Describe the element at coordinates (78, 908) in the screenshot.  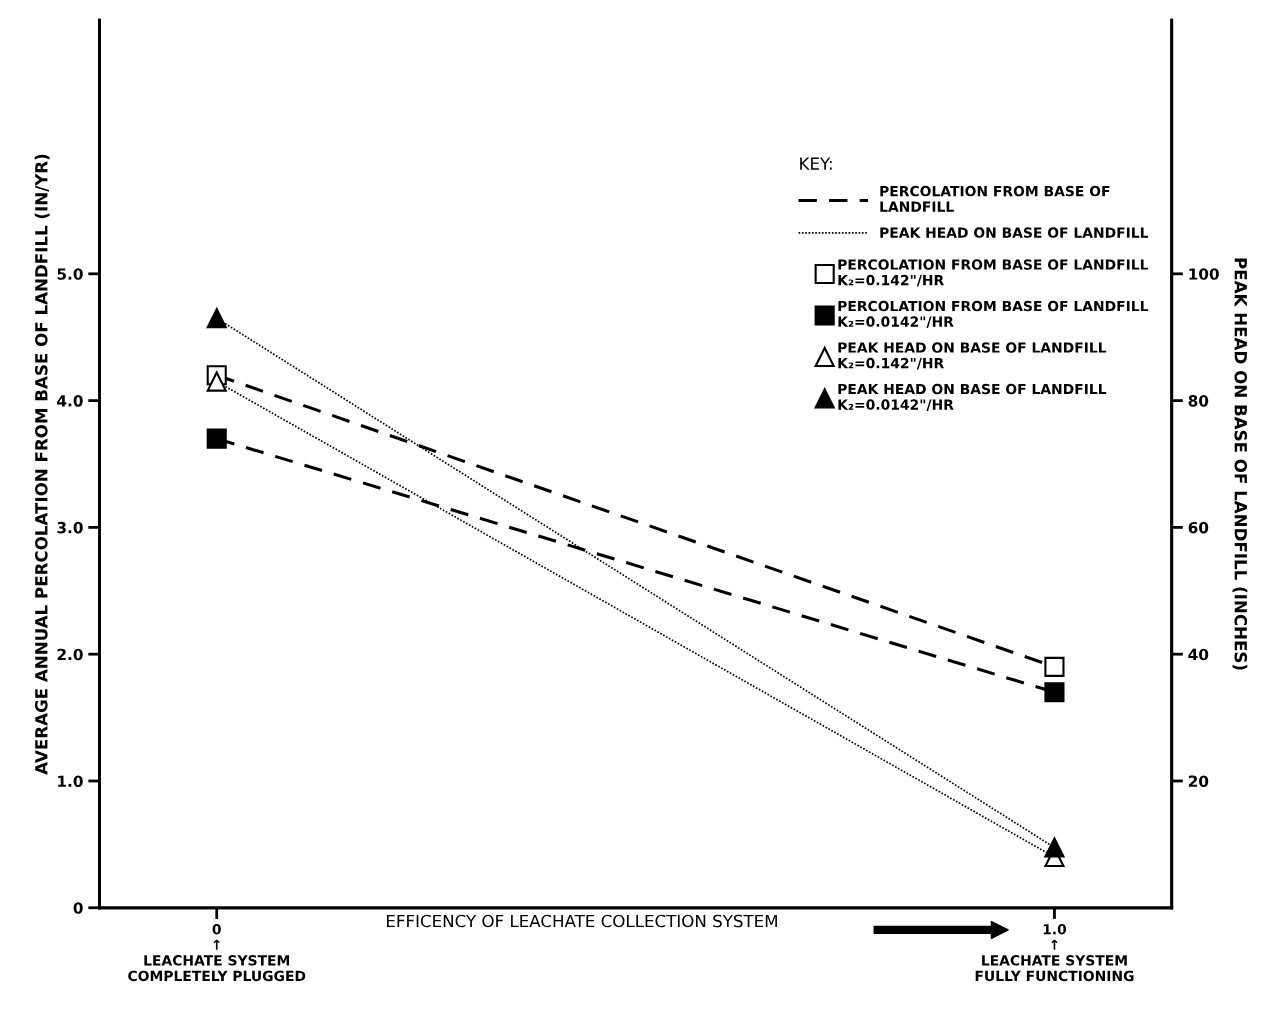
I see `y-tick-label: 0` at that location.